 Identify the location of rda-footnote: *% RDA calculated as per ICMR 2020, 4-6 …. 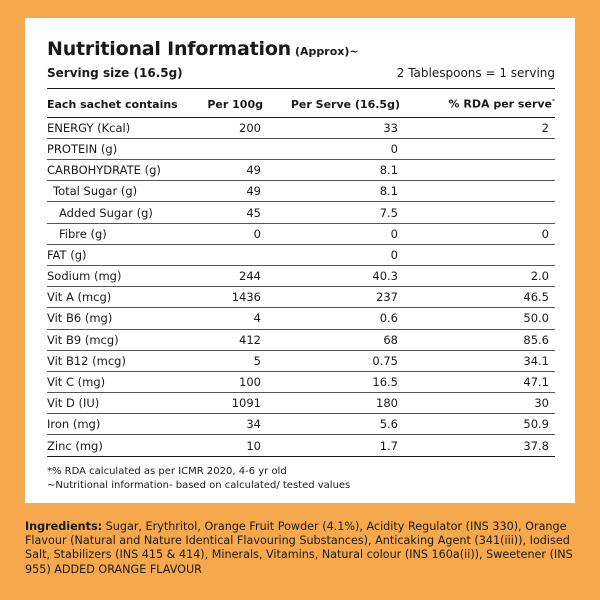
(167, 471).